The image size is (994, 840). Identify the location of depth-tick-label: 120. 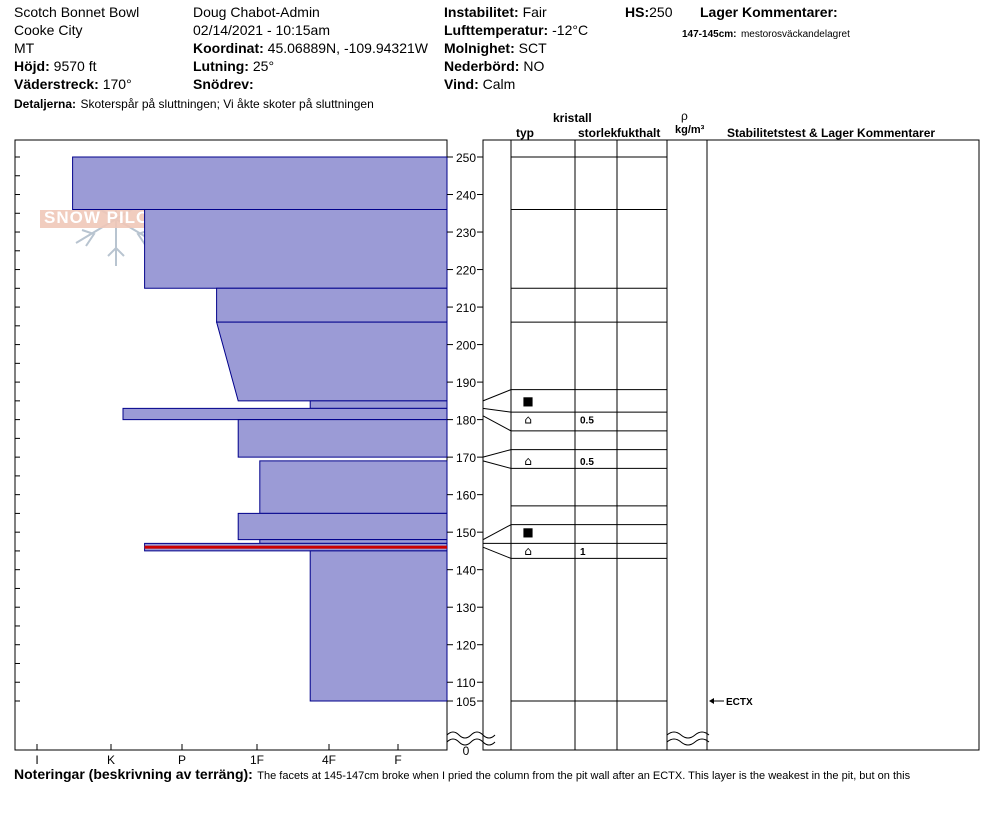
(466, 646).